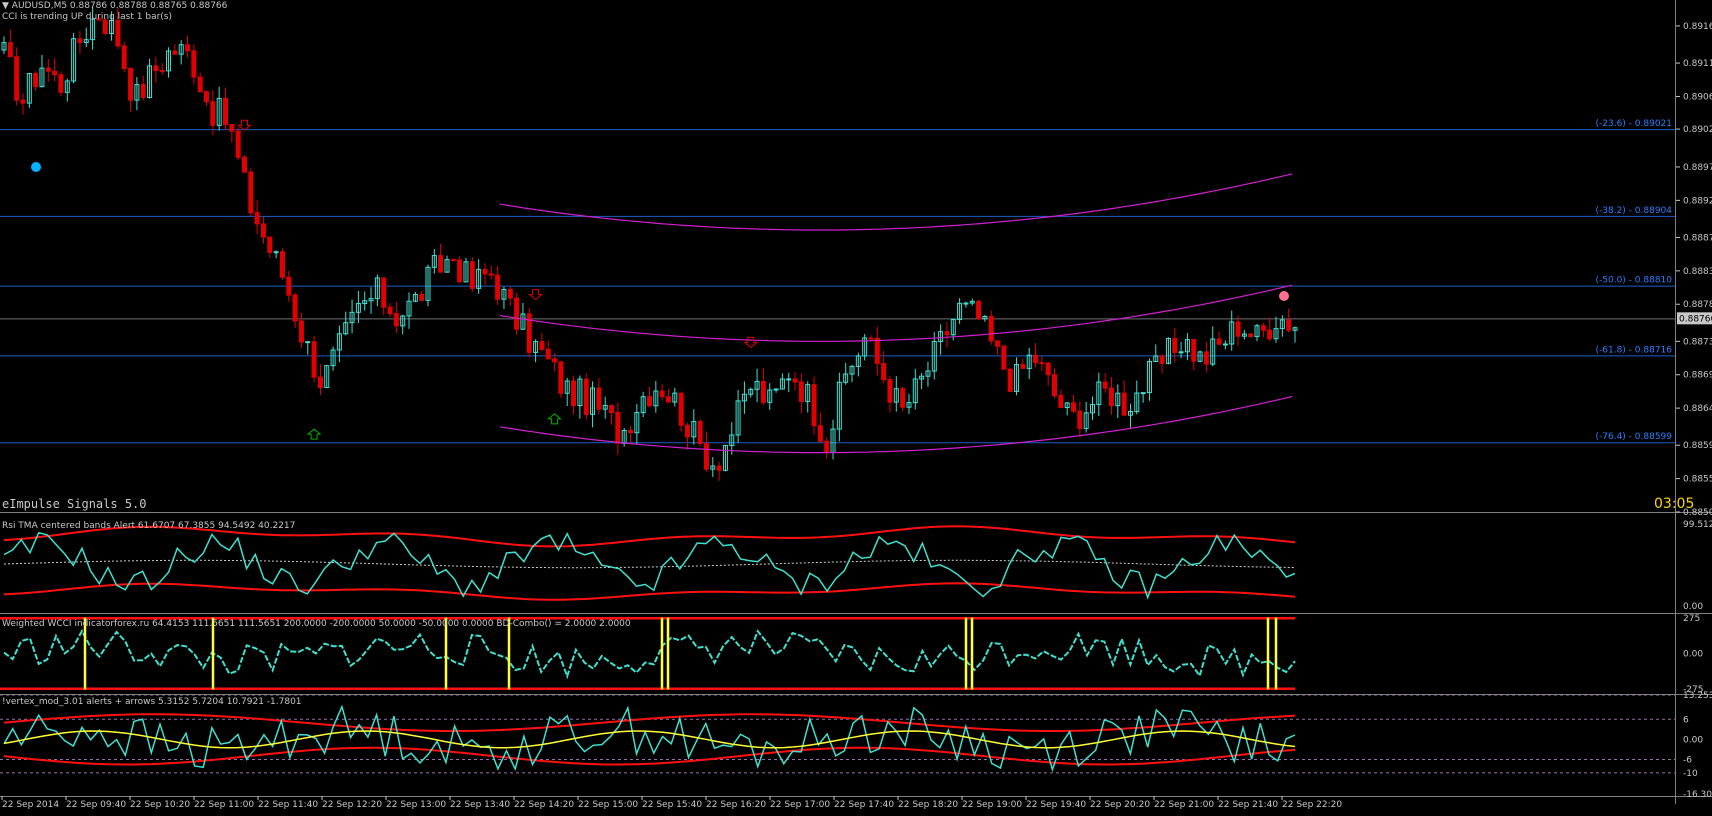 The height and width of the screenshot is (816, 1712). What do you see at coordinates (1634, 281) in the screenshot?
I see `fib-level-label: (-50.0) - 0.88810` at bounding box center [1634, 281].